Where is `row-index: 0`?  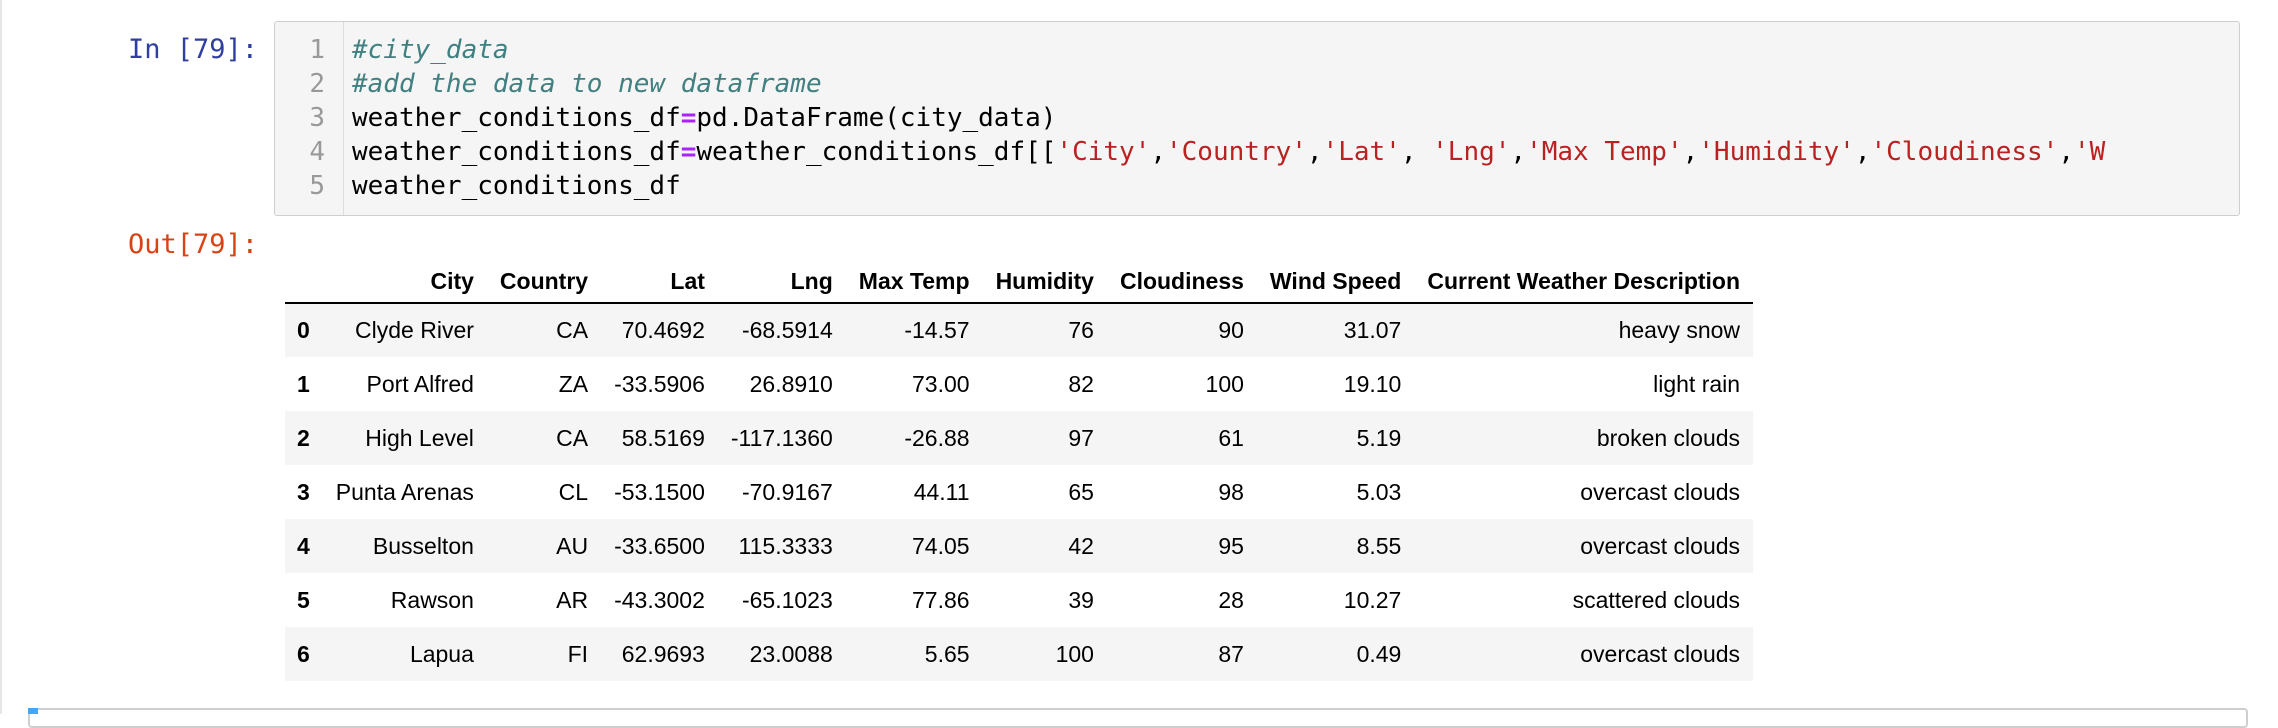 row-index: 0 is located at coordinates (303, 330).